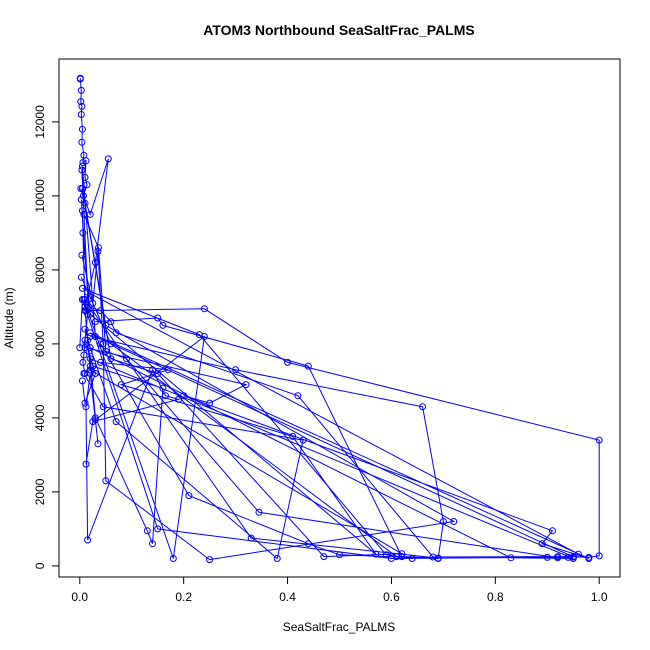  I want to click on chart-title: ATOM3 Northbound SeaSaltFrac_PALMS, so click(338, 30).